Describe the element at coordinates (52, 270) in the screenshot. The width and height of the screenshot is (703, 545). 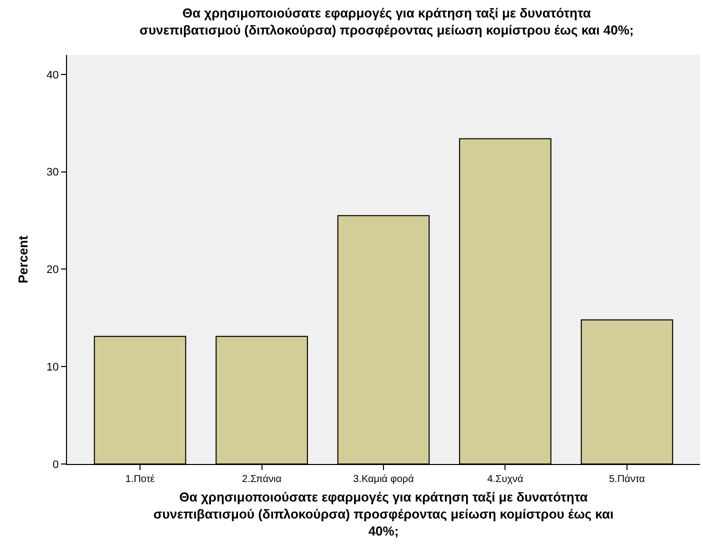
I see `y-tick-label: 20` at that location.